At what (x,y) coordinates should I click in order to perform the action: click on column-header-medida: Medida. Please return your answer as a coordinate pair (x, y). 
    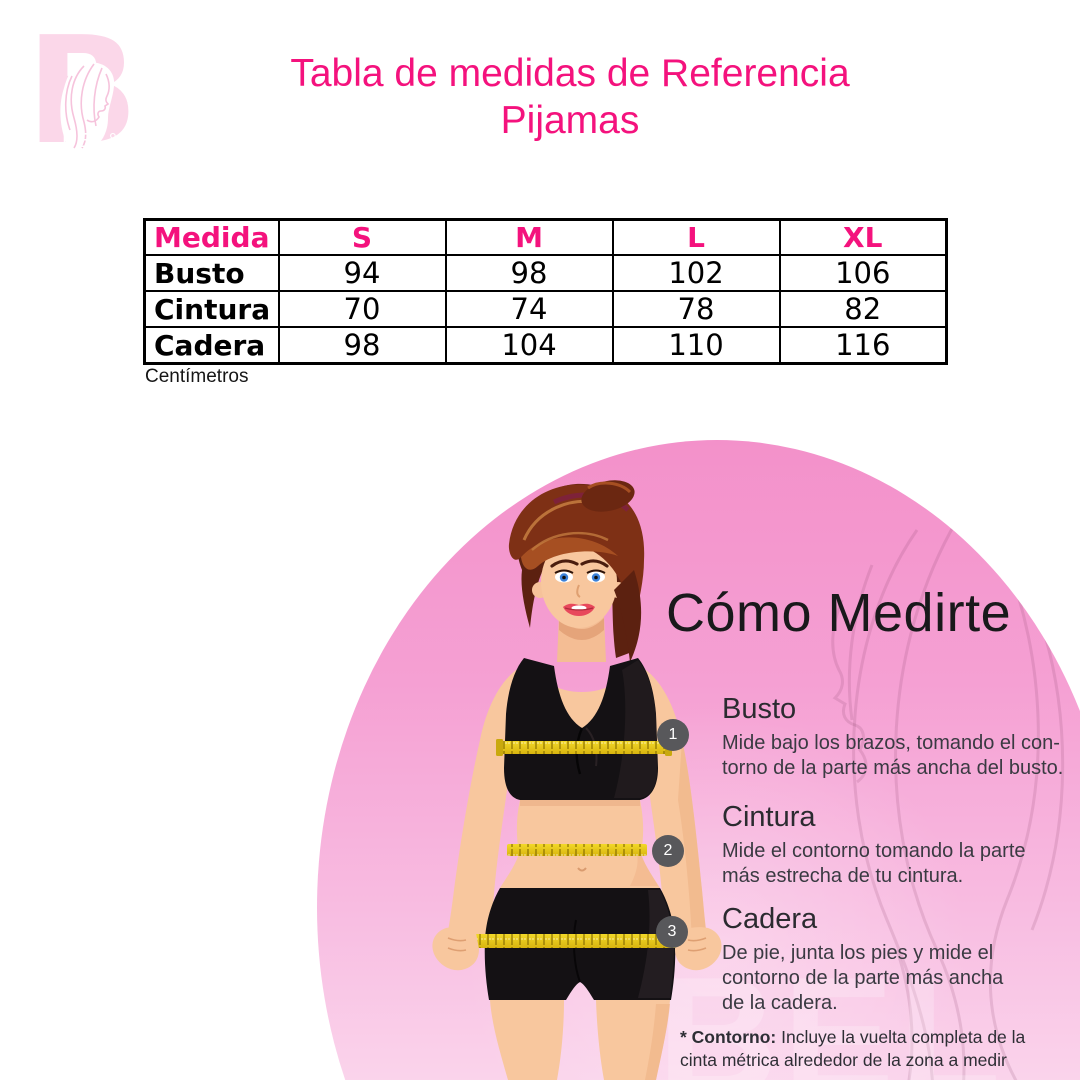
    Looking at the image, I should click on (211, 237).